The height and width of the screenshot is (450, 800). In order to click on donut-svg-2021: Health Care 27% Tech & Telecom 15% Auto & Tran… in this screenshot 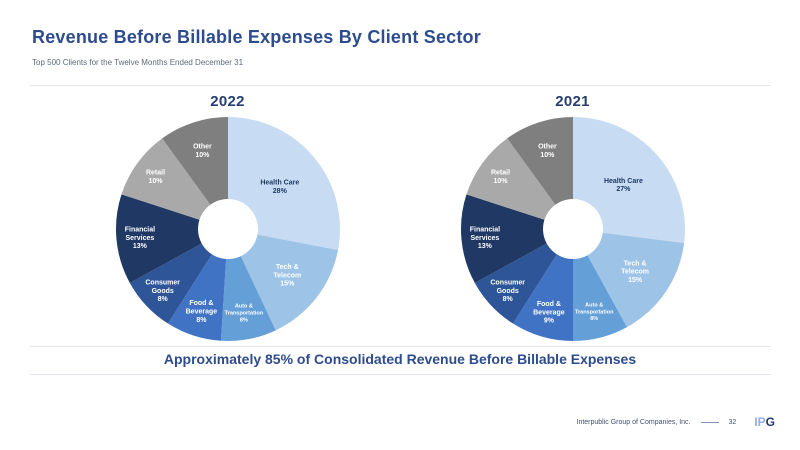, I will do `click(572, 229)`.